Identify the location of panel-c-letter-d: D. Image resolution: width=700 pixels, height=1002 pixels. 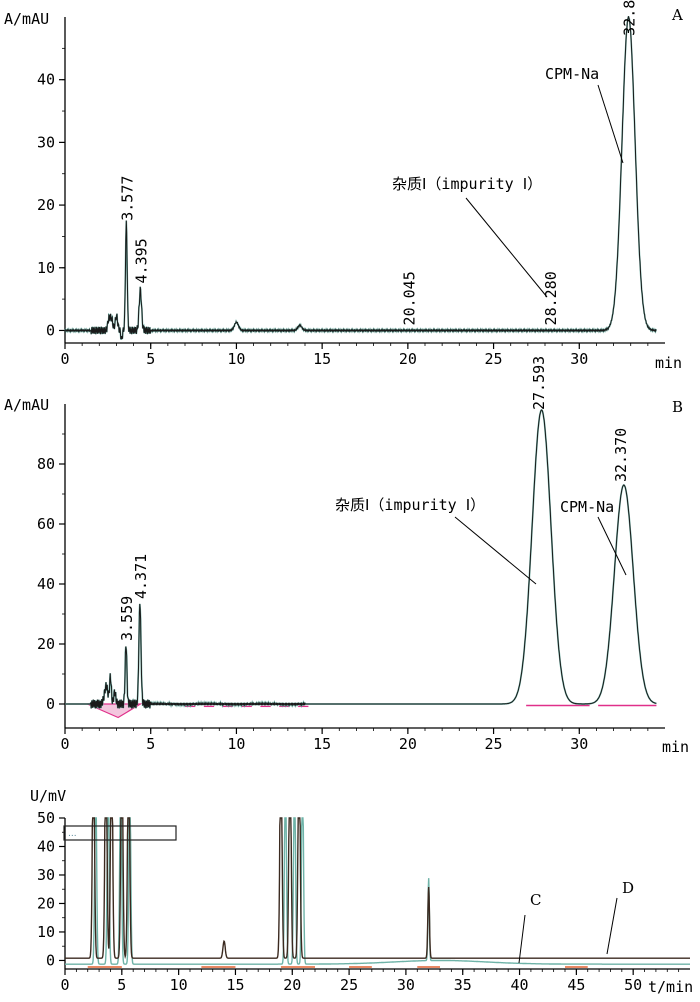
(628, 888).